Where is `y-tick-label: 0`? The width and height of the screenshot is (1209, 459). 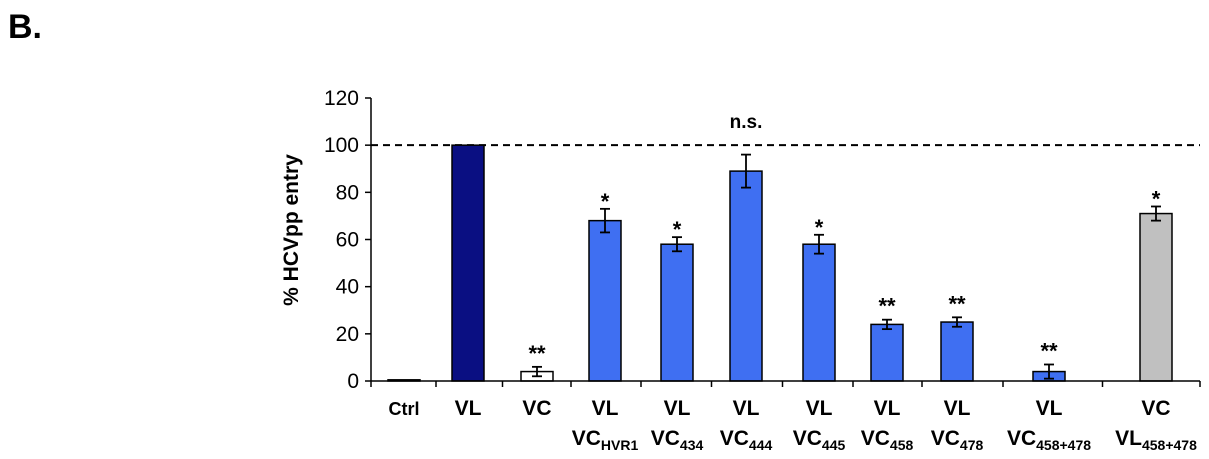 y-tick-label: 0 is located at coordinates (353, 381).